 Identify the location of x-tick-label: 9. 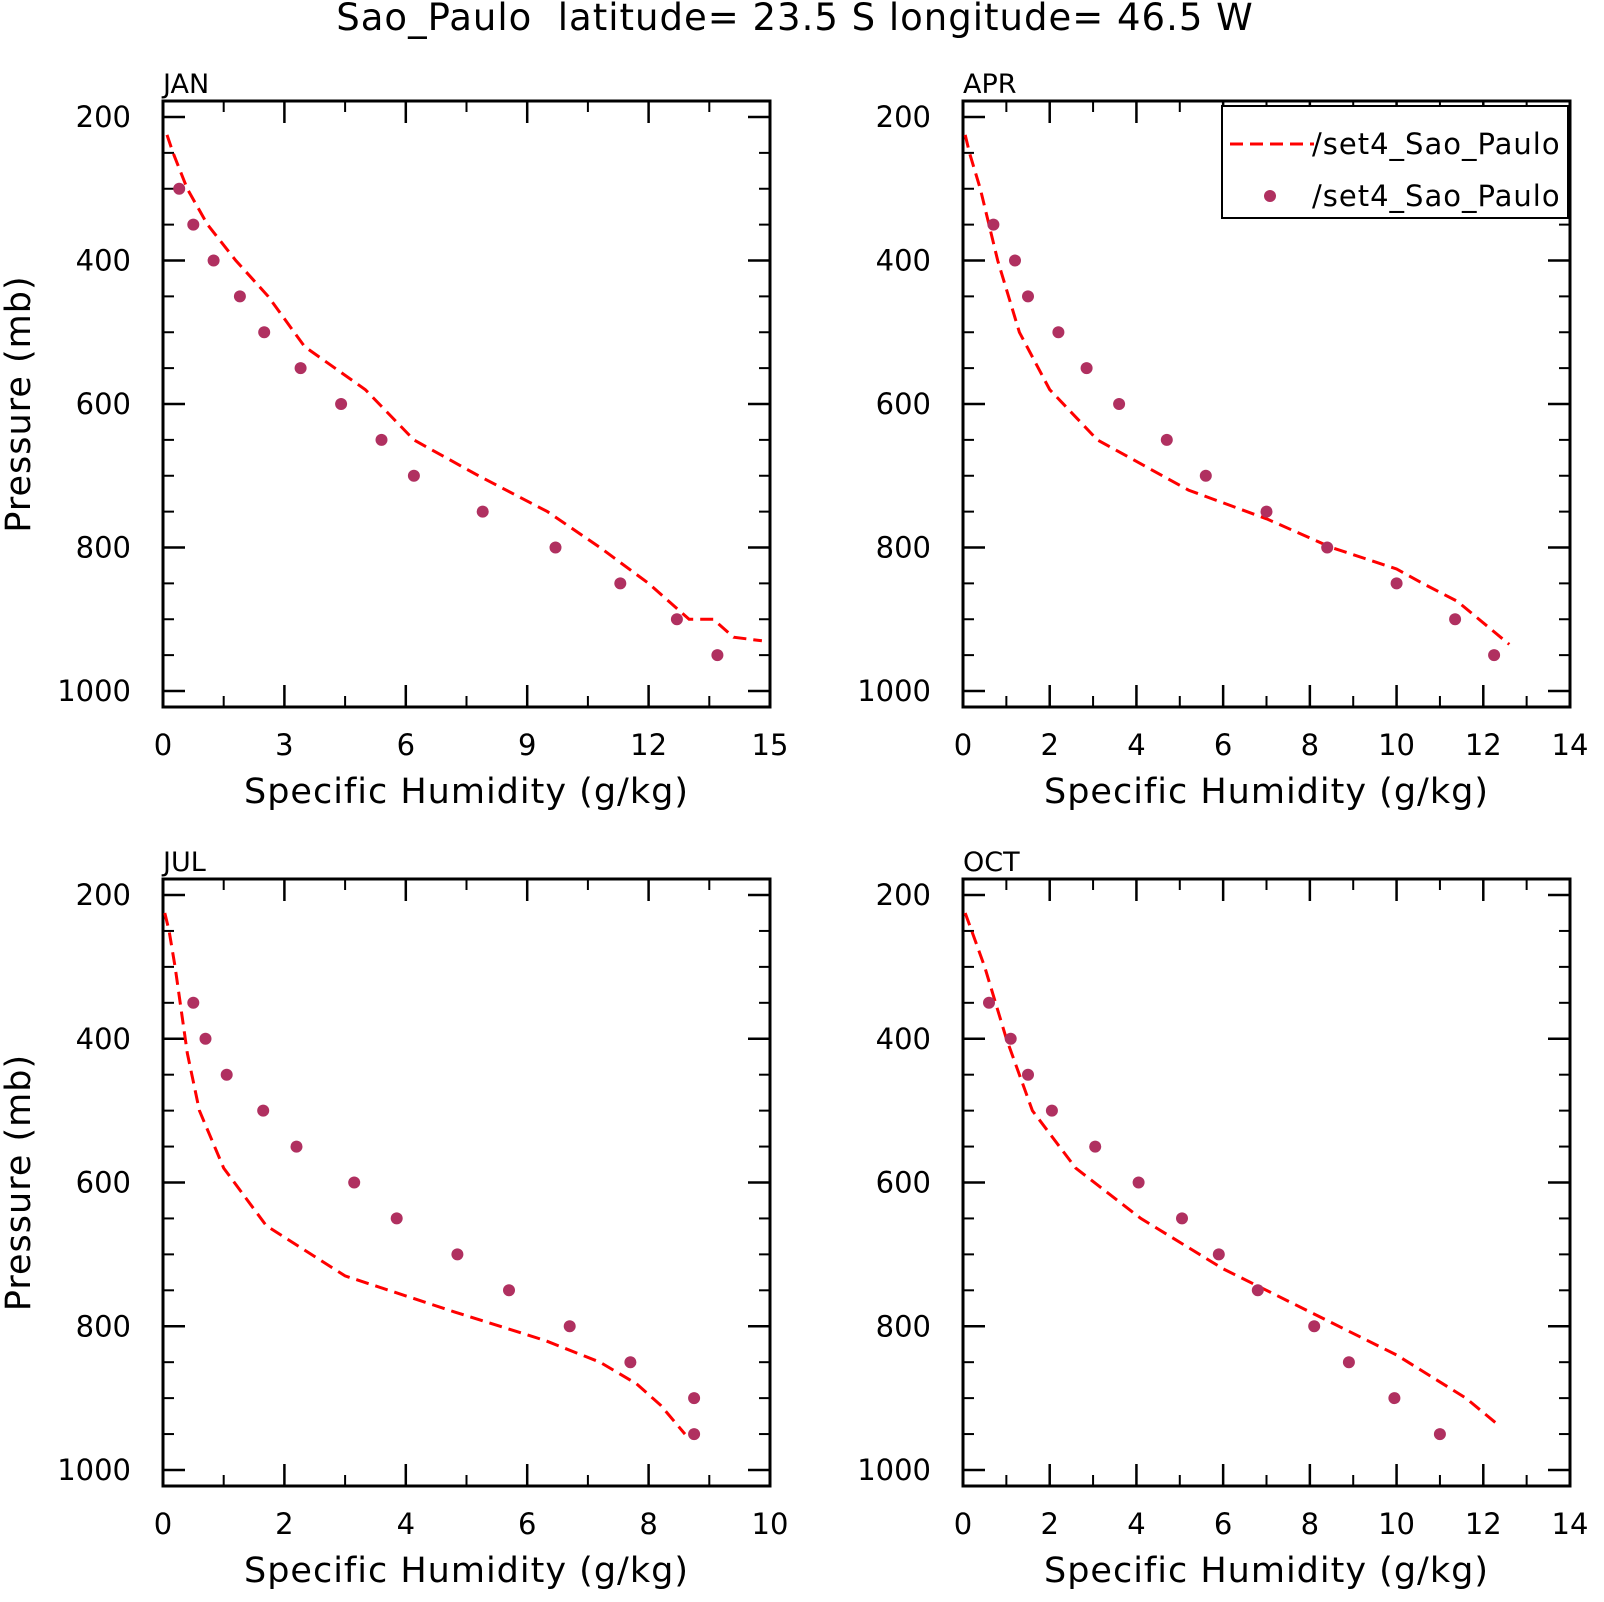
(527, 745).